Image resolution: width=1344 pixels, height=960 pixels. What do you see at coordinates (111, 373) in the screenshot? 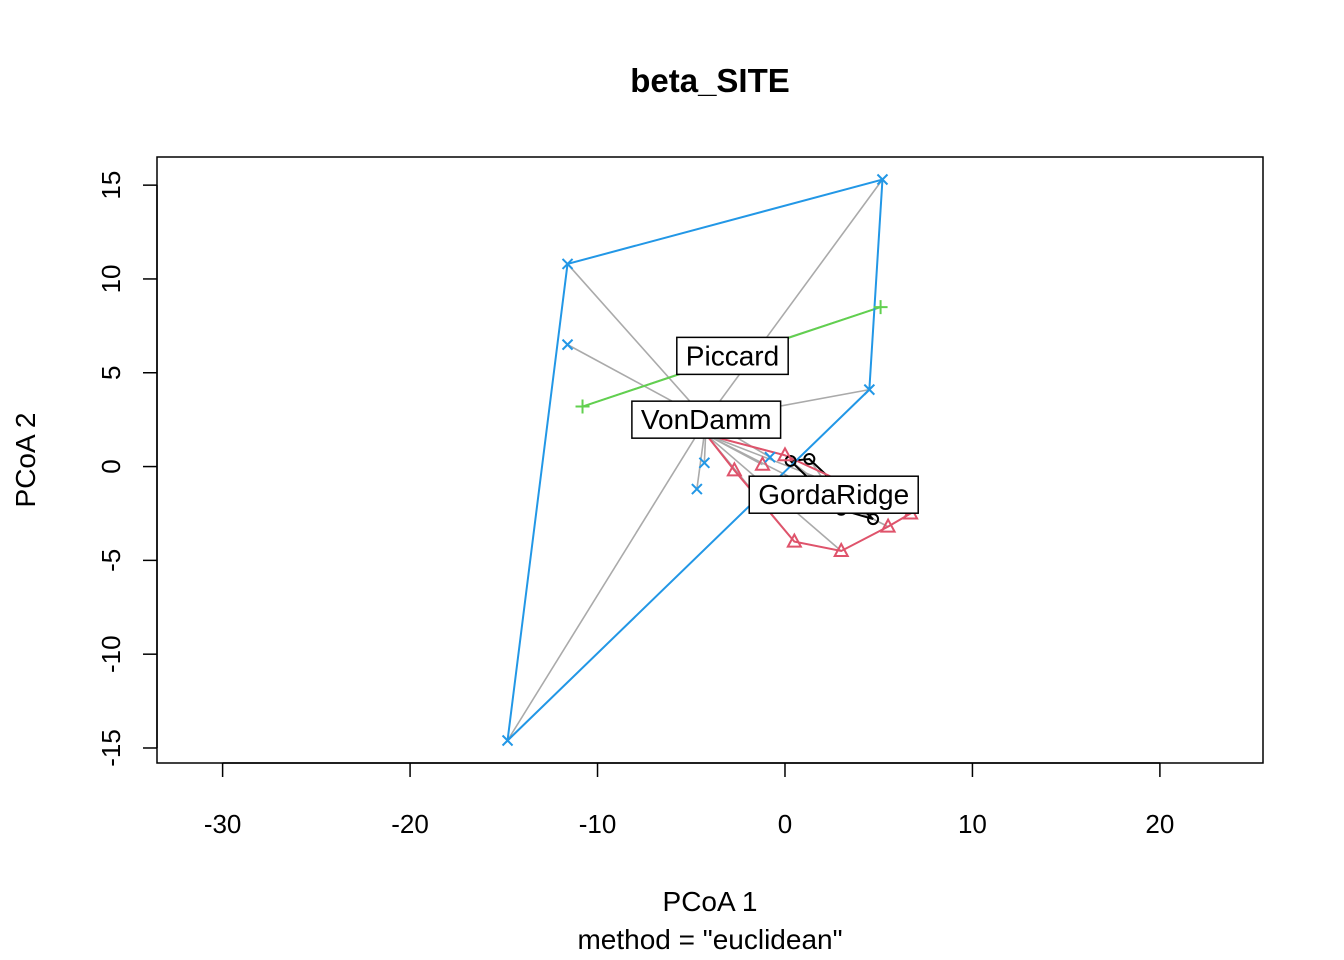
I see `y-tick-label: 5` at bounding box center [111, 373].